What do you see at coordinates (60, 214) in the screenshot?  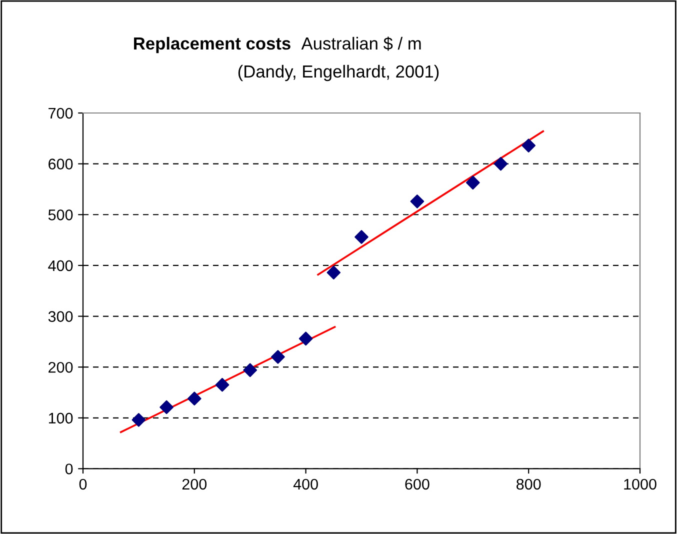 I see `y-tick-label: 500` at bounding box center [60, 214].